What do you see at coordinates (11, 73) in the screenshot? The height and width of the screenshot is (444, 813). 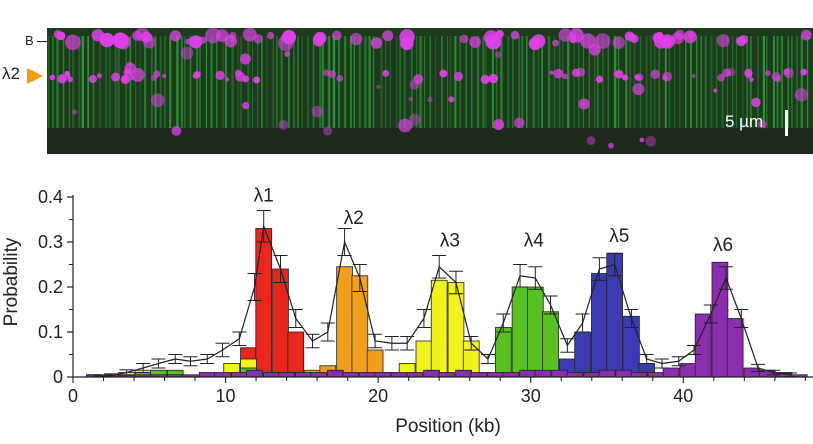 I see `lane-label: λ2` at bounding box center [11, 73].